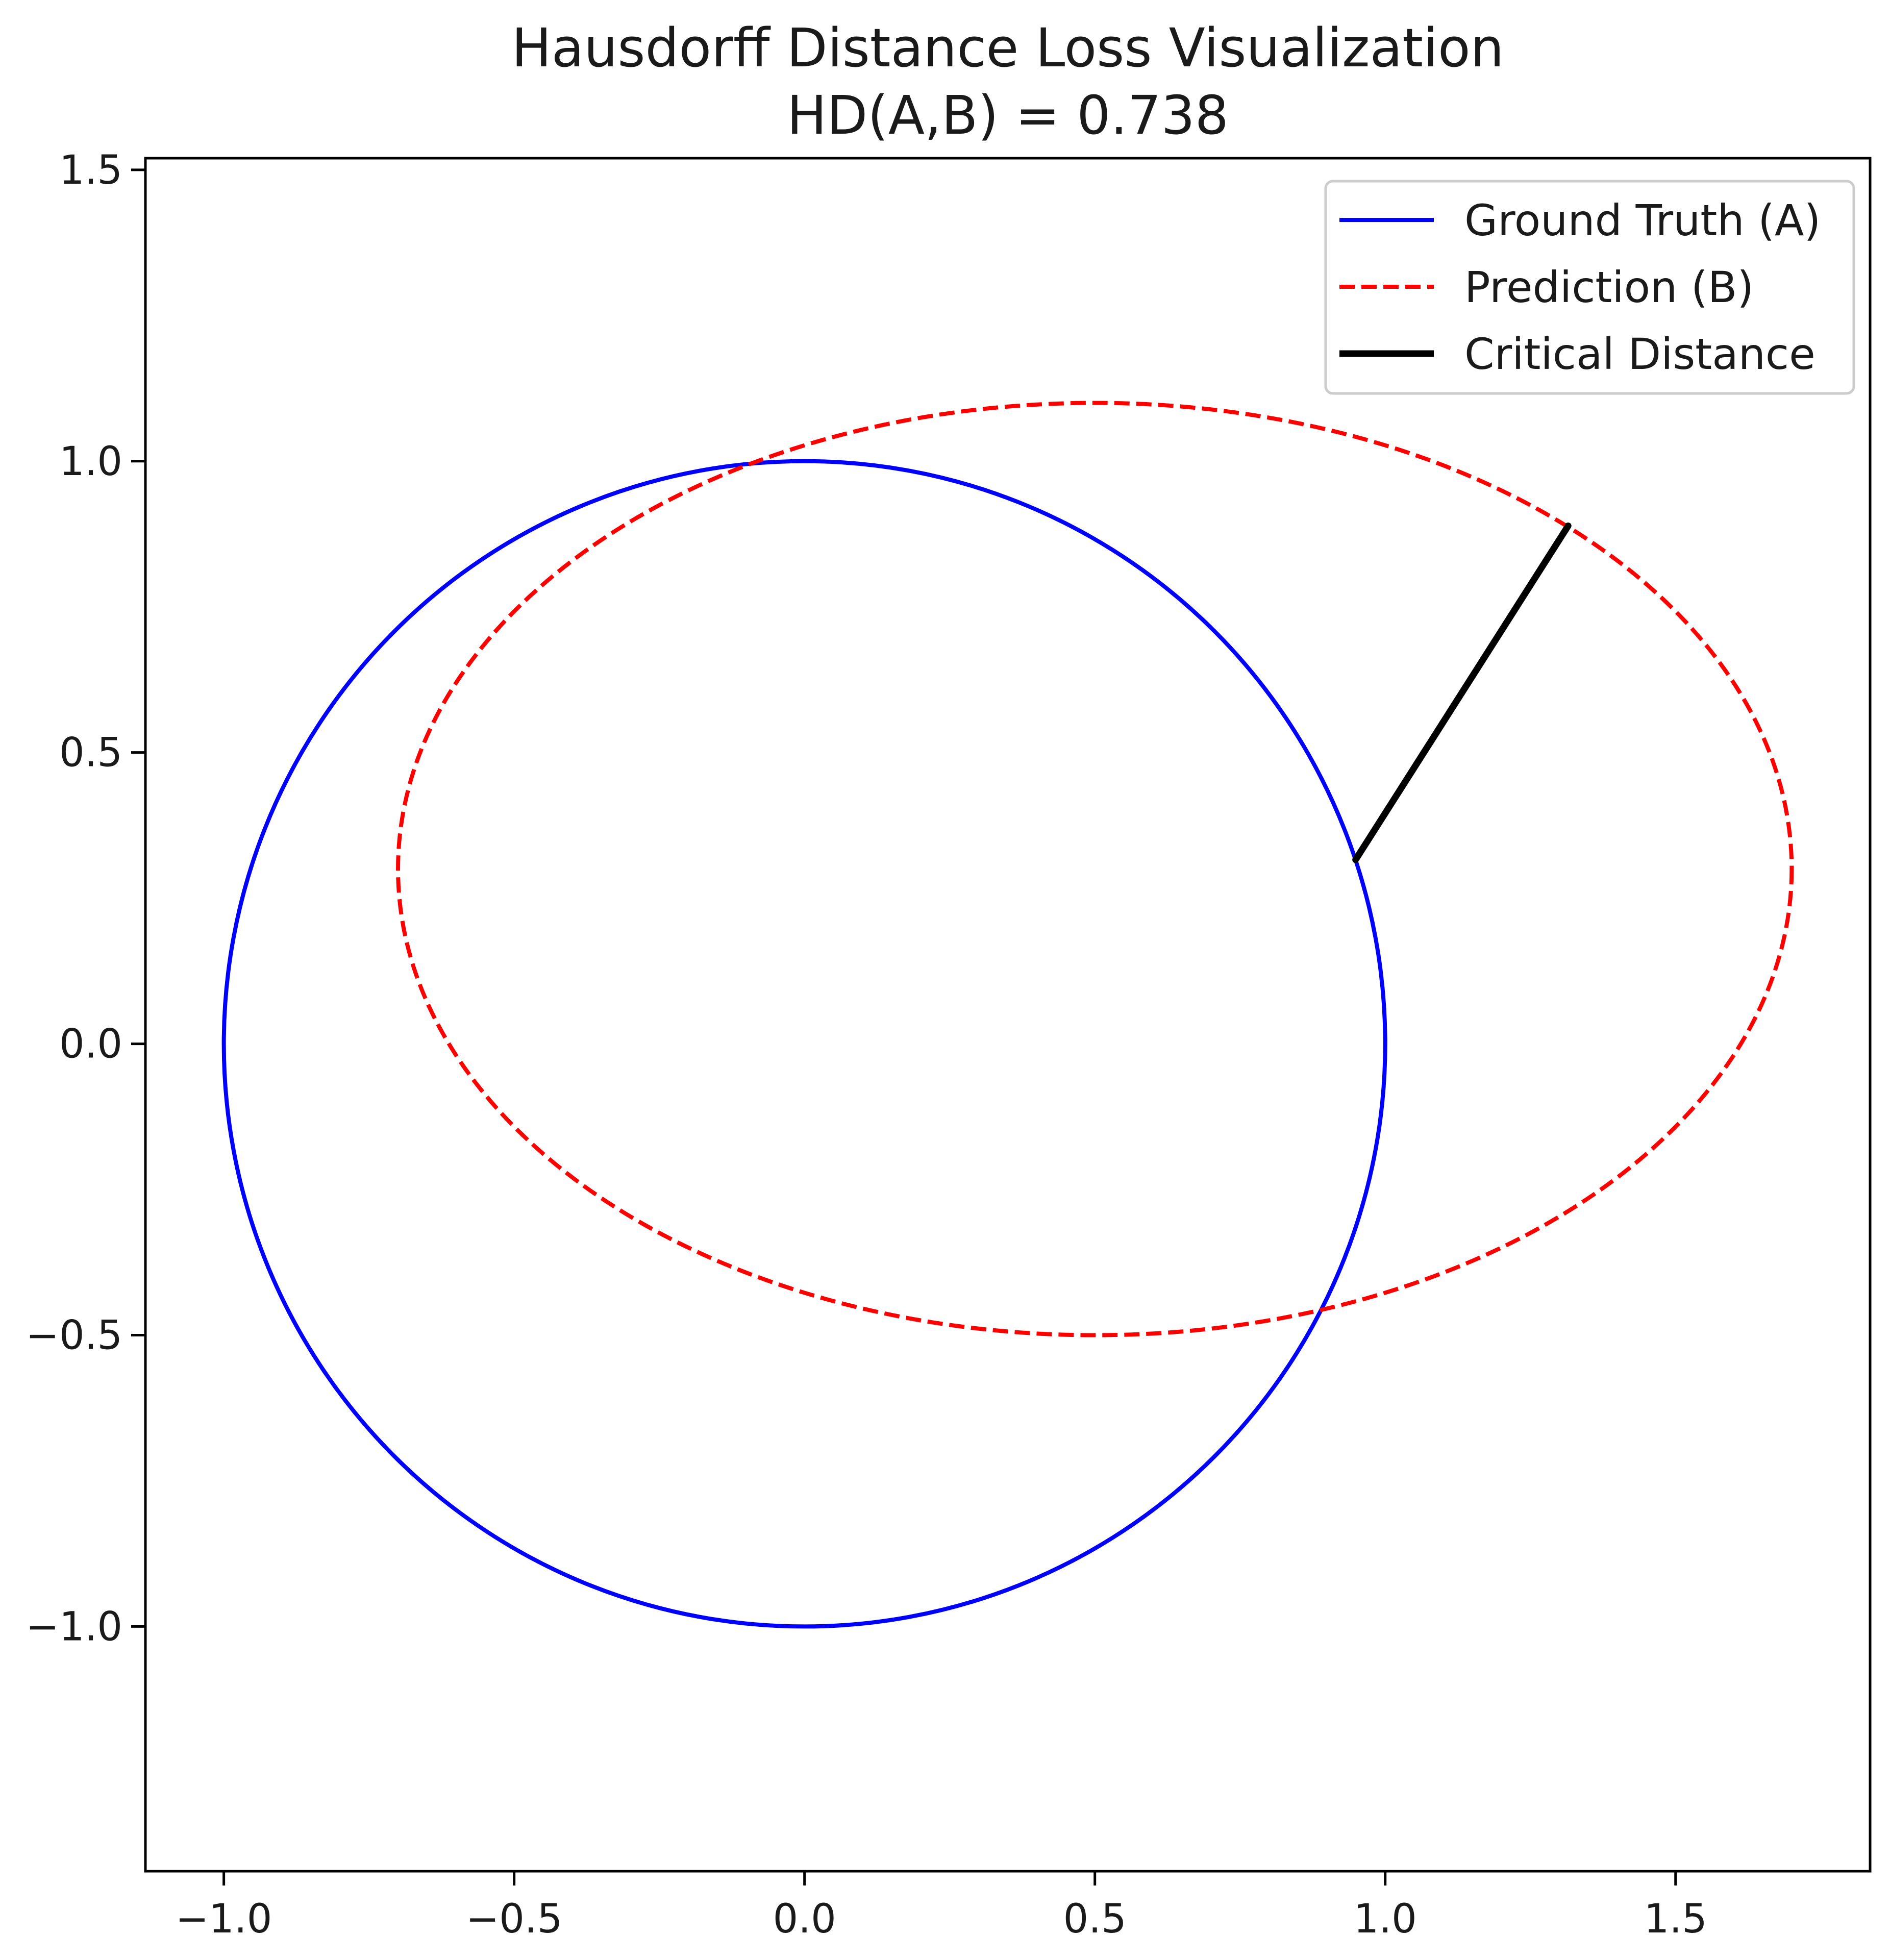 The width and height of the screenshot is (1890, 1960). I want to click on legend-label: Critical Distance, so click(1640, 354).